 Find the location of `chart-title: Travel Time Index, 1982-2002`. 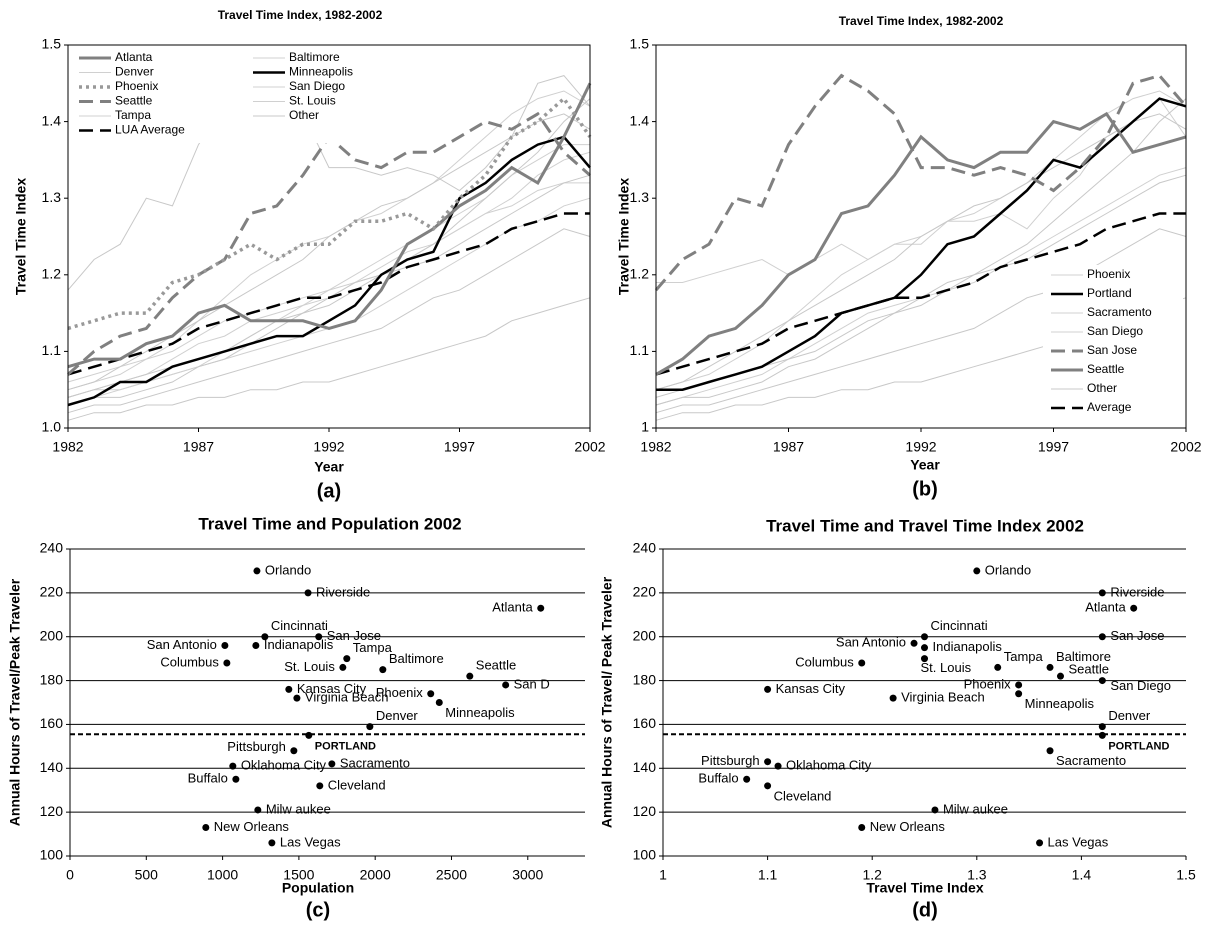

chart-title: Travel Time Index, 1982-2002 is located at coordinates (300, 15).